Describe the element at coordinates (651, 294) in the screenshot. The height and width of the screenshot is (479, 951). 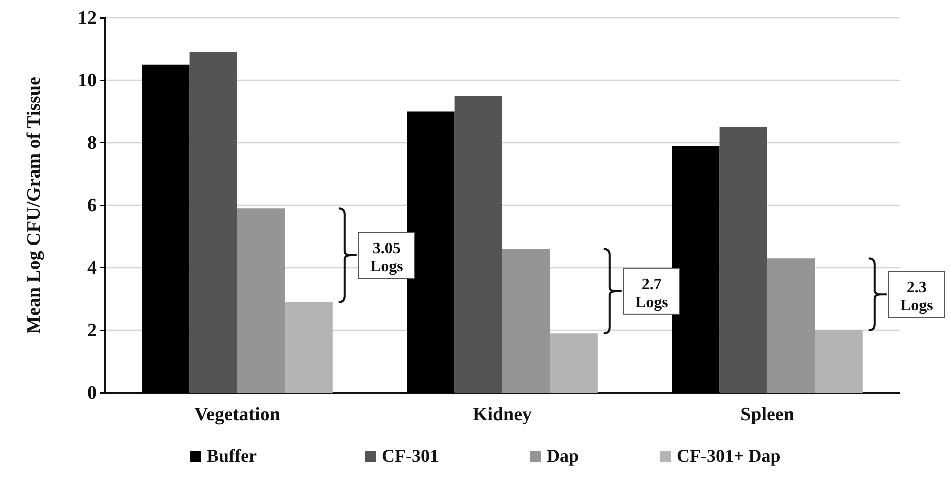
I see `annotation: 2.7 Logs` at that location.